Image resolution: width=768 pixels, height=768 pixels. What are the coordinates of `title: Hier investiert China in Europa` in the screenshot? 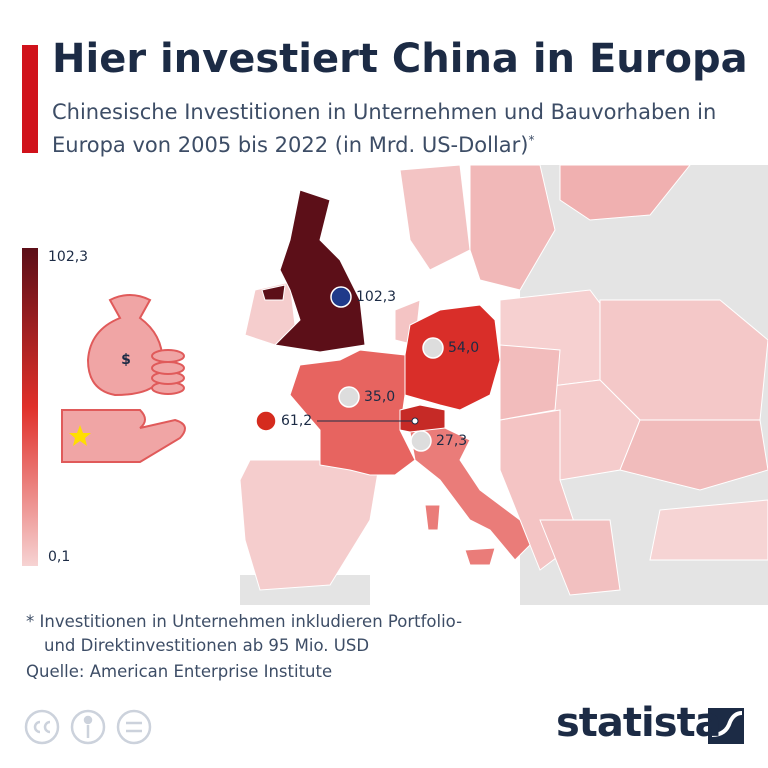 It's located at (400, 59).